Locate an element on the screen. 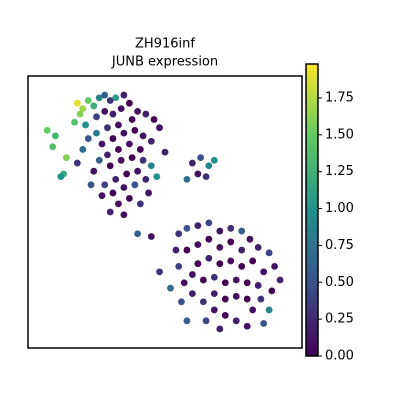 This screenshot has width=400, height=400. colorbar-tick-label: 1.75 is located at coordinates (339, 97).